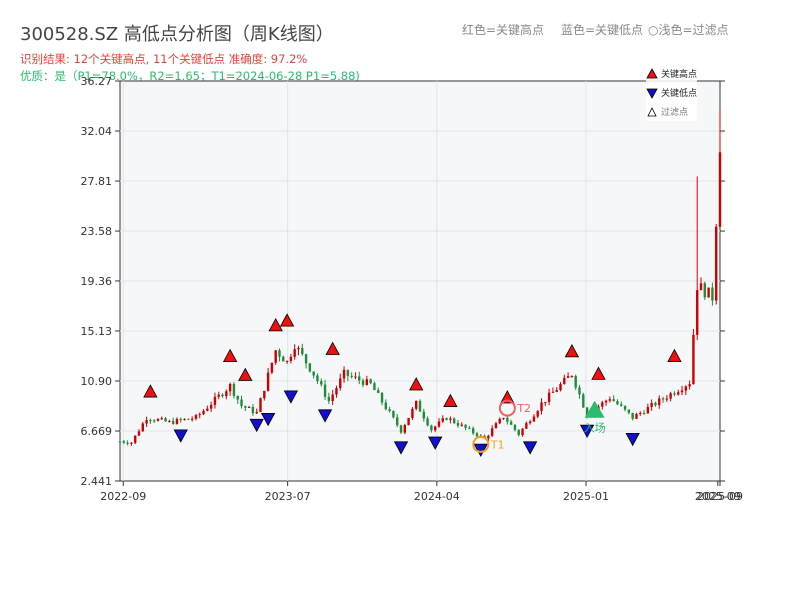  Describe the element at coordinates (679, 75) in the screenshot. I see `legend-high-label: 关键高点` at that location.